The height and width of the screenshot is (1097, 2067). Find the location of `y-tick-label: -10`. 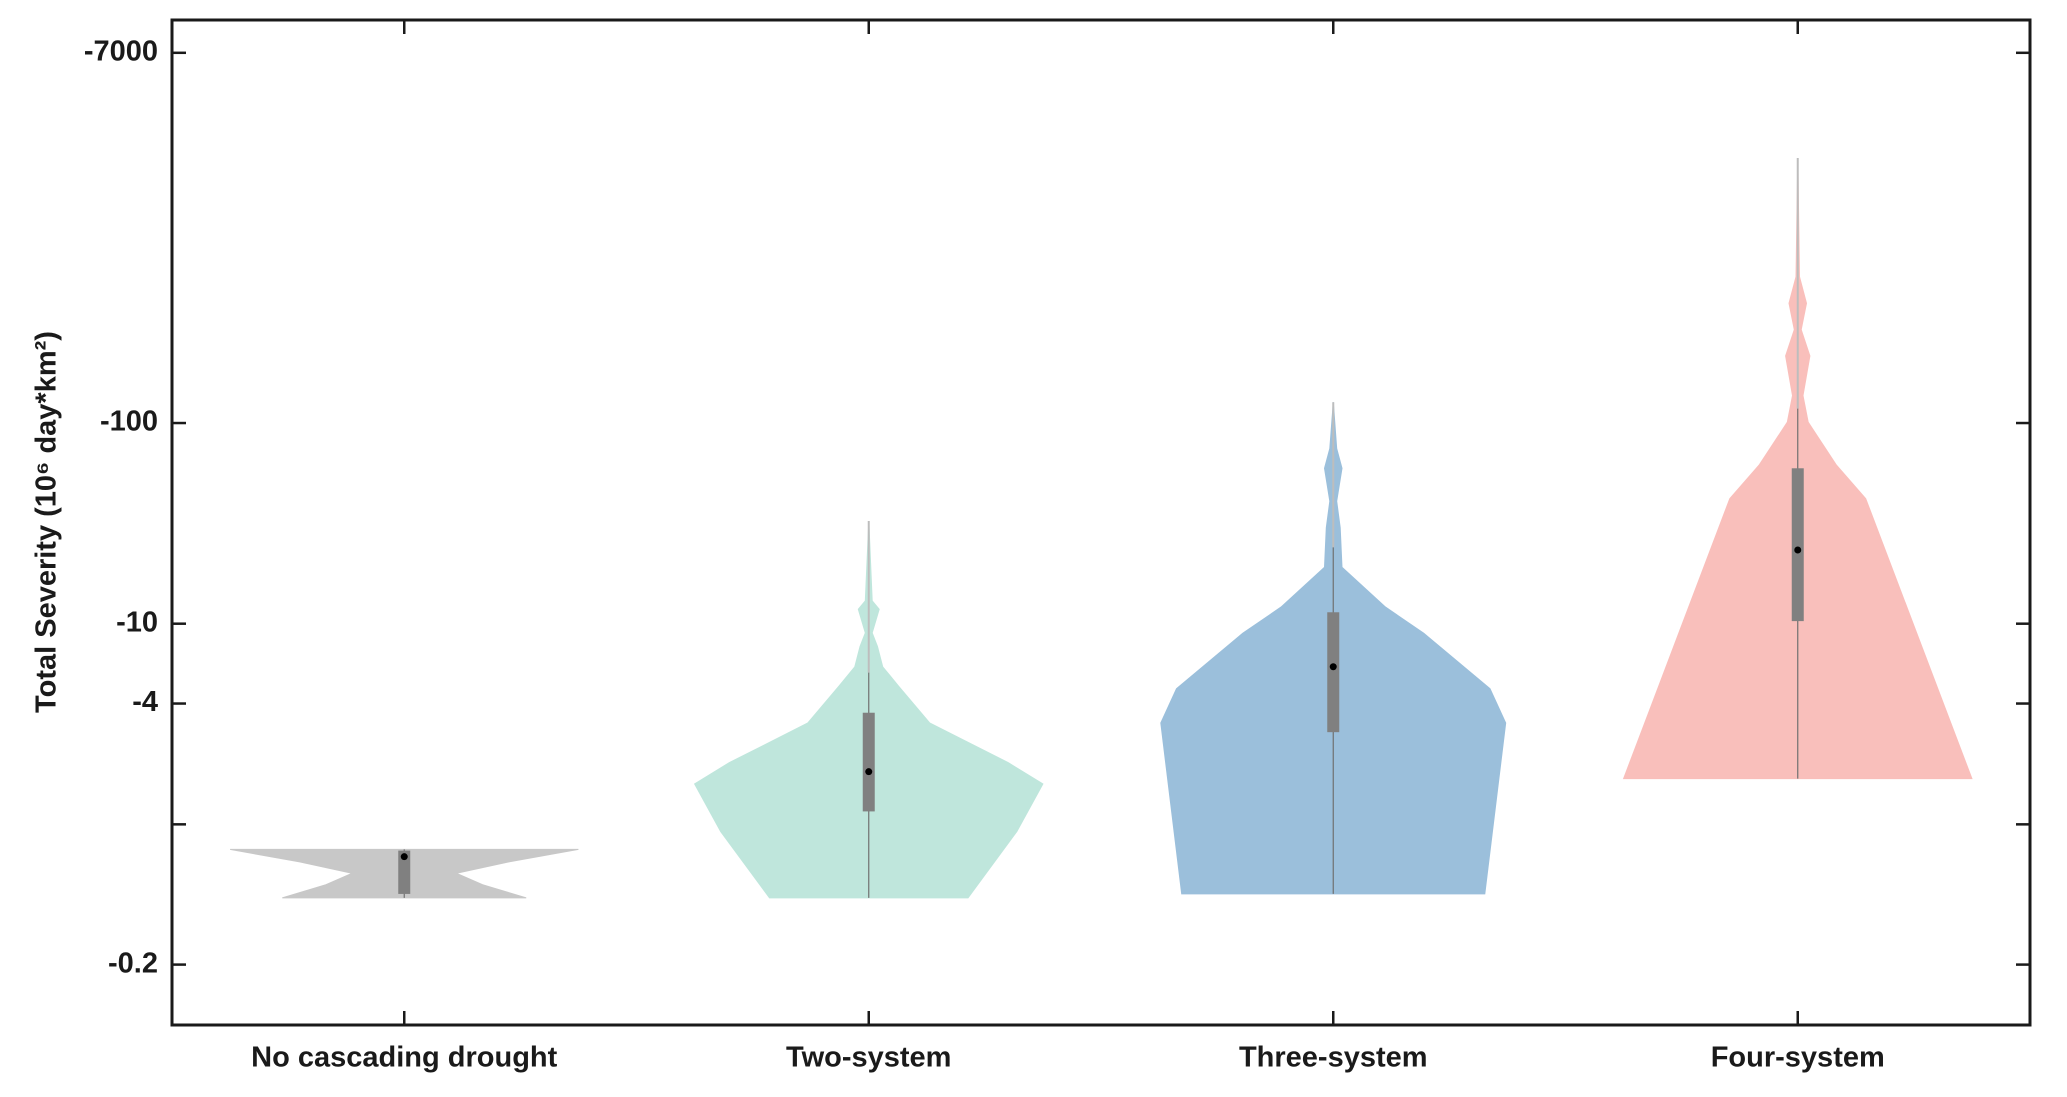

y-tick-label: -10 is located at coordinates (137, 622).